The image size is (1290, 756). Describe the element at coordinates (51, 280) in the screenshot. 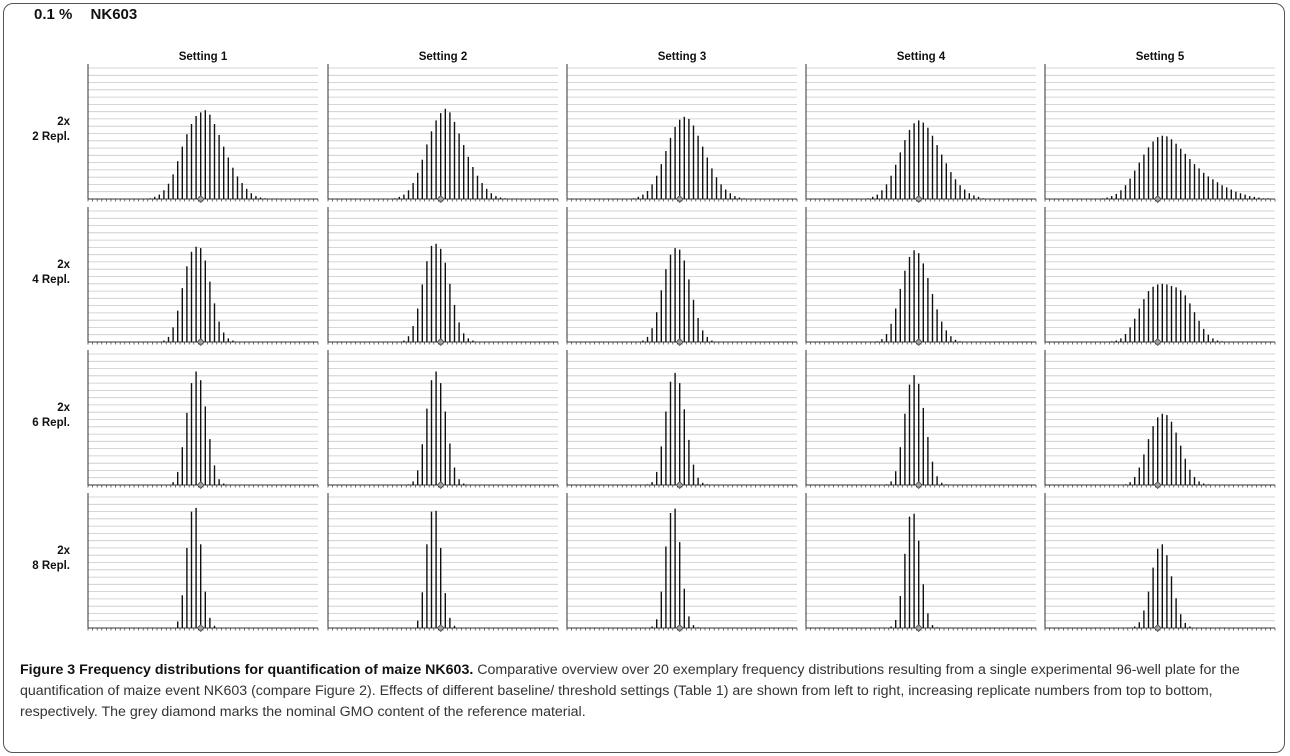

I see `row-label-replicates: 4 Repl.` at that location.